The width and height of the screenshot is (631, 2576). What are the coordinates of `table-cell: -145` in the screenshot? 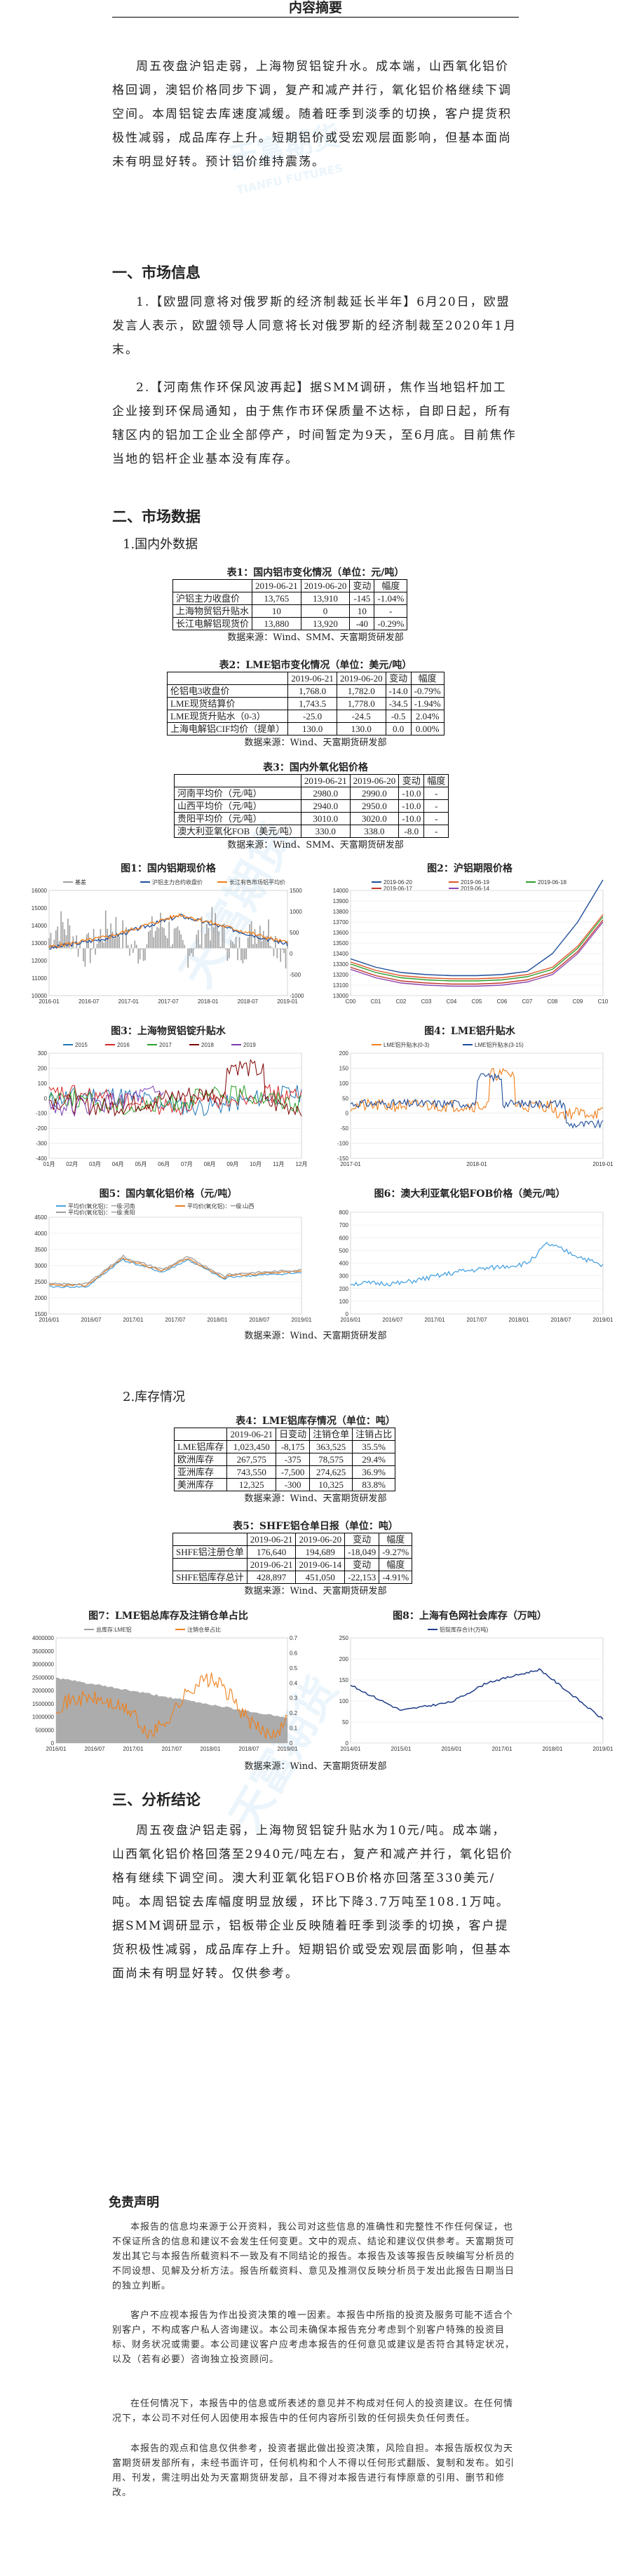 It's located at (362, 598).